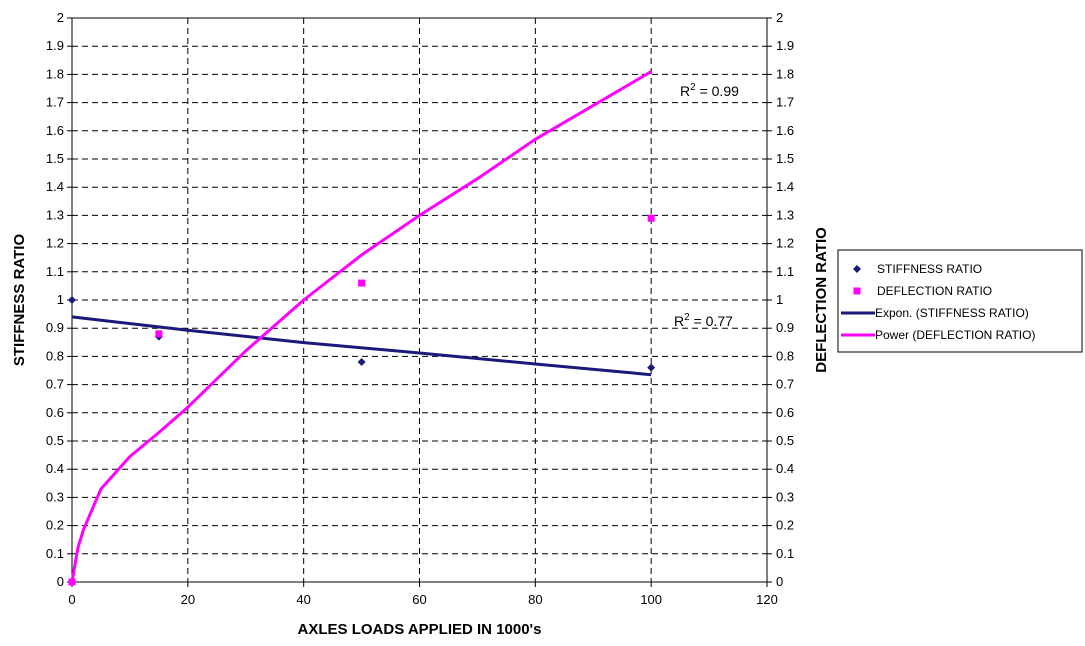  What do you see at coordinates (60, 17) in the screenshot?
I see `y-left-tick-label: 2` at bounding box center [60, 17].